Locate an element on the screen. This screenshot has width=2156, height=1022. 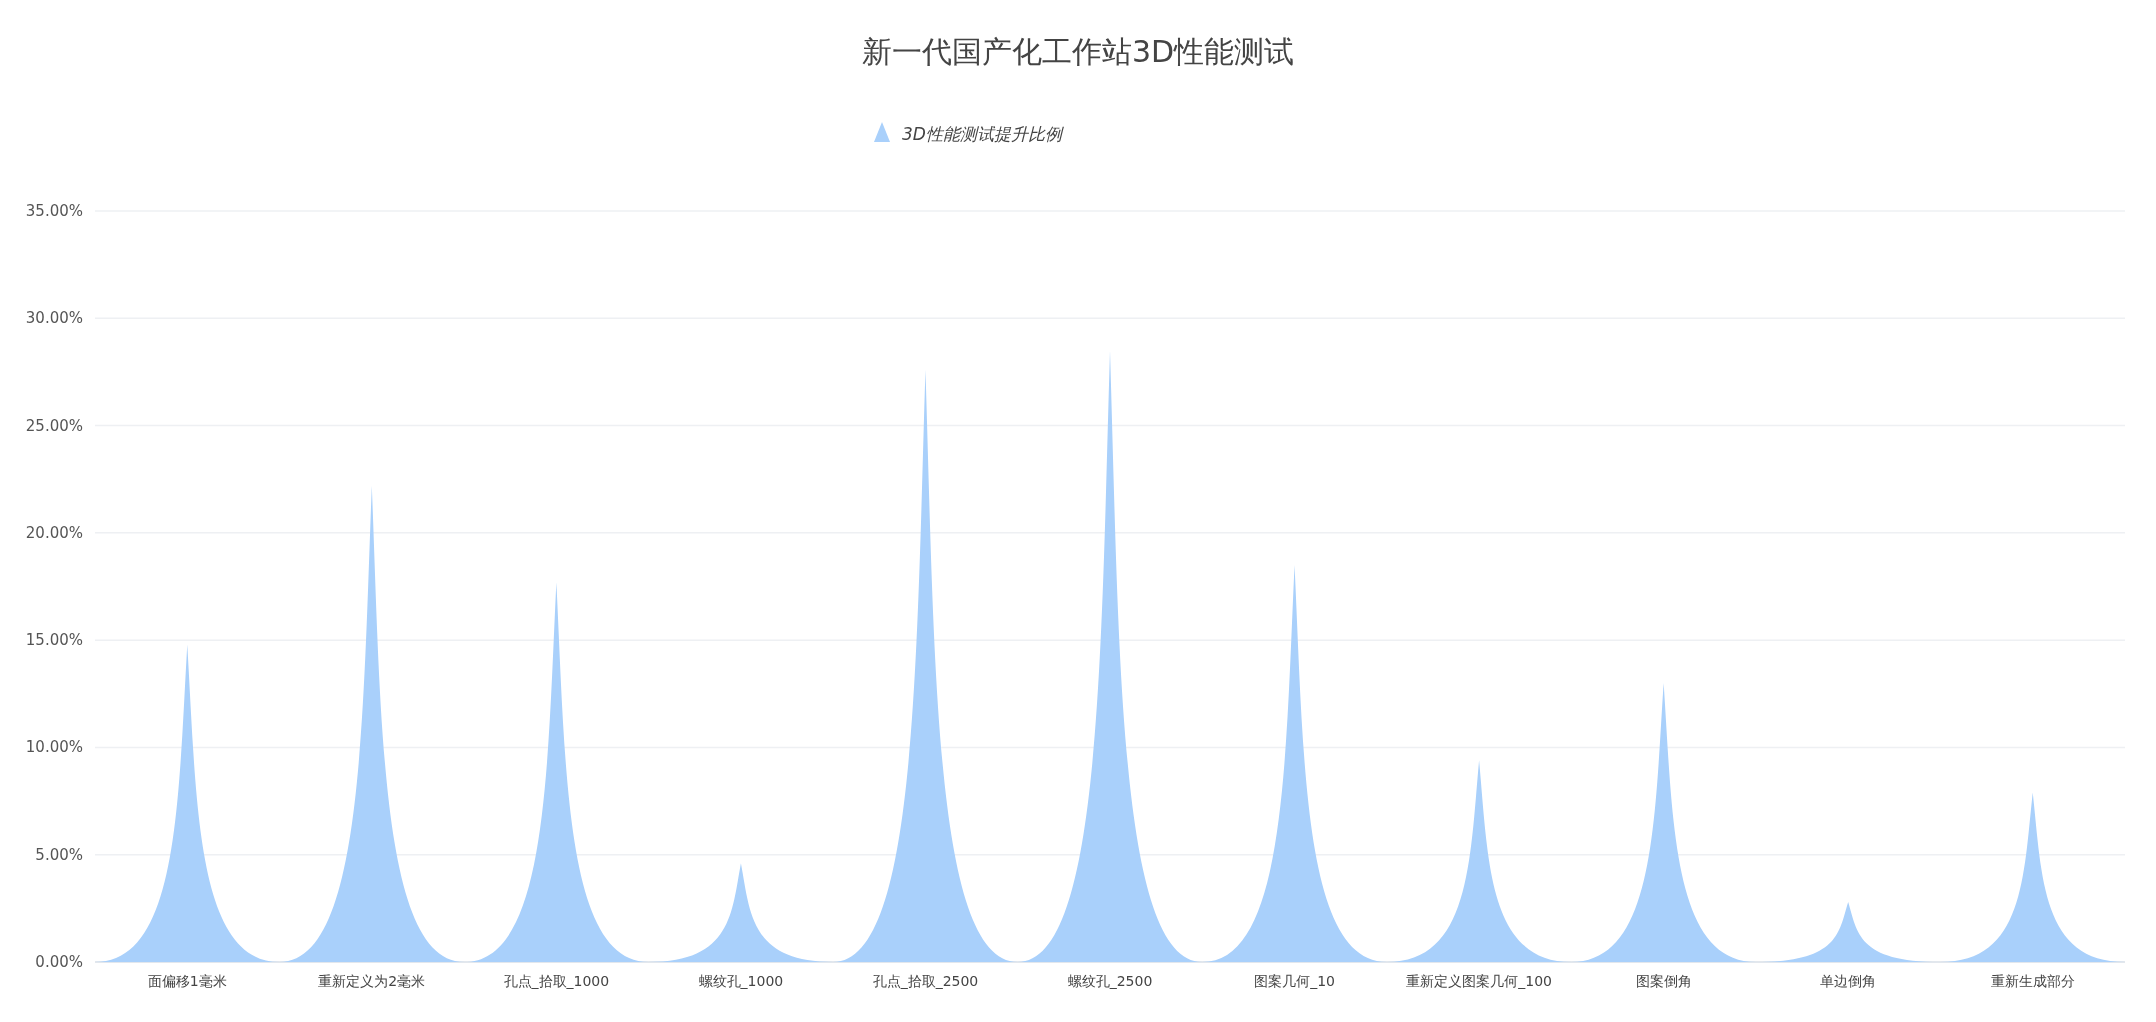
x-tick-label: 孔点_拾取_1000 is located at coordinates (556, 981).